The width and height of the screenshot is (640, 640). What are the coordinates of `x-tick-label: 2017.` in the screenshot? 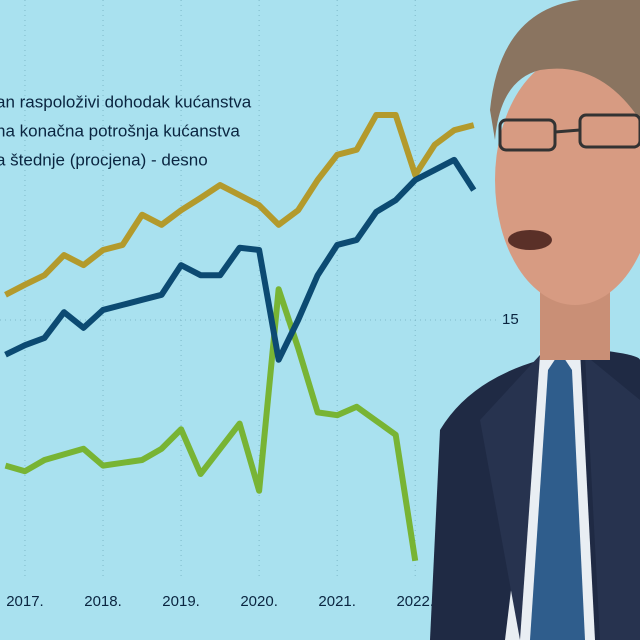 It's located at (25, 601).